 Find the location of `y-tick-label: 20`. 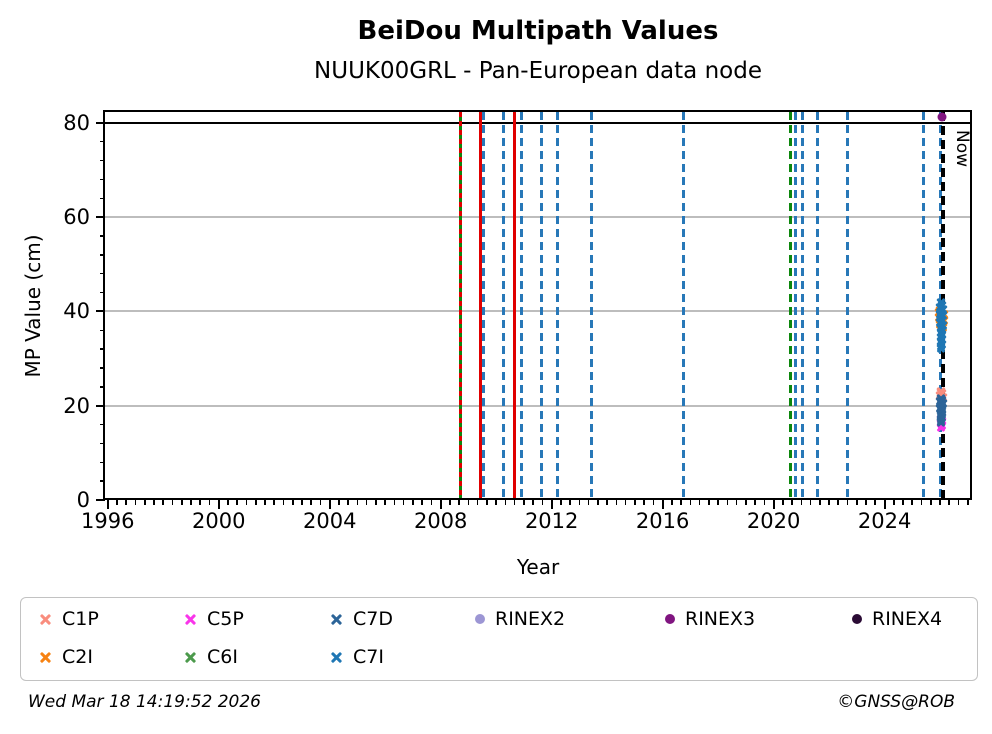

y-tick-label: 20 is located at coordinates (76, 405).